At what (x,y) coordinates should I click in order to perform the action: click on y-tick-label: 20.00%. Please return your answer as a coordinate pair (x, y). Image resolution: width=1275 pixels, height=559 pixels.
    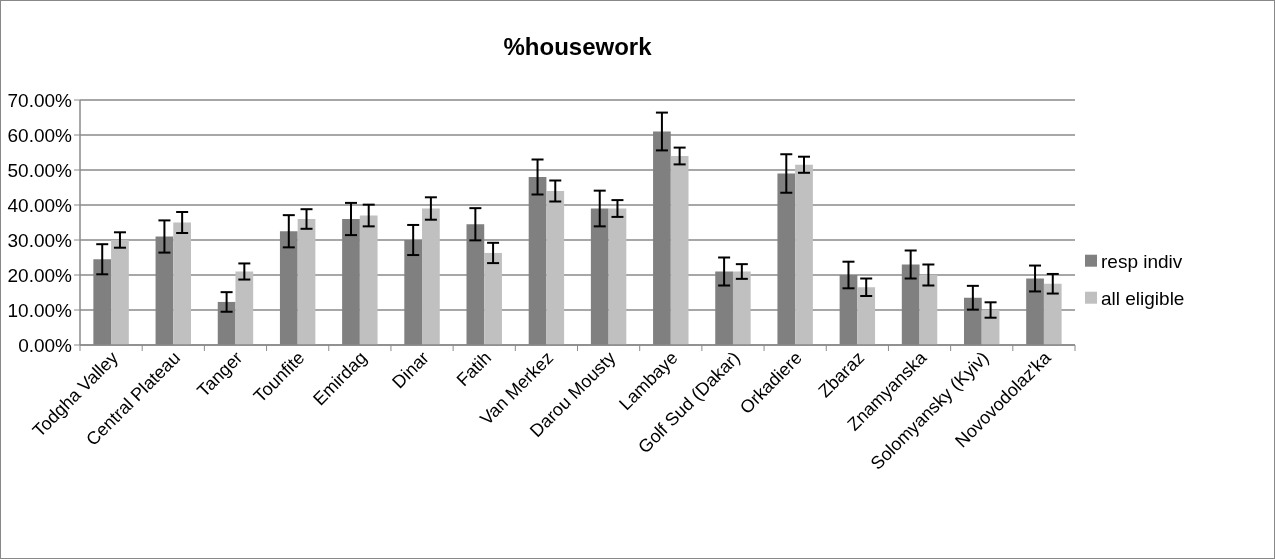
    Looking at the image, I should click on (40, 275).